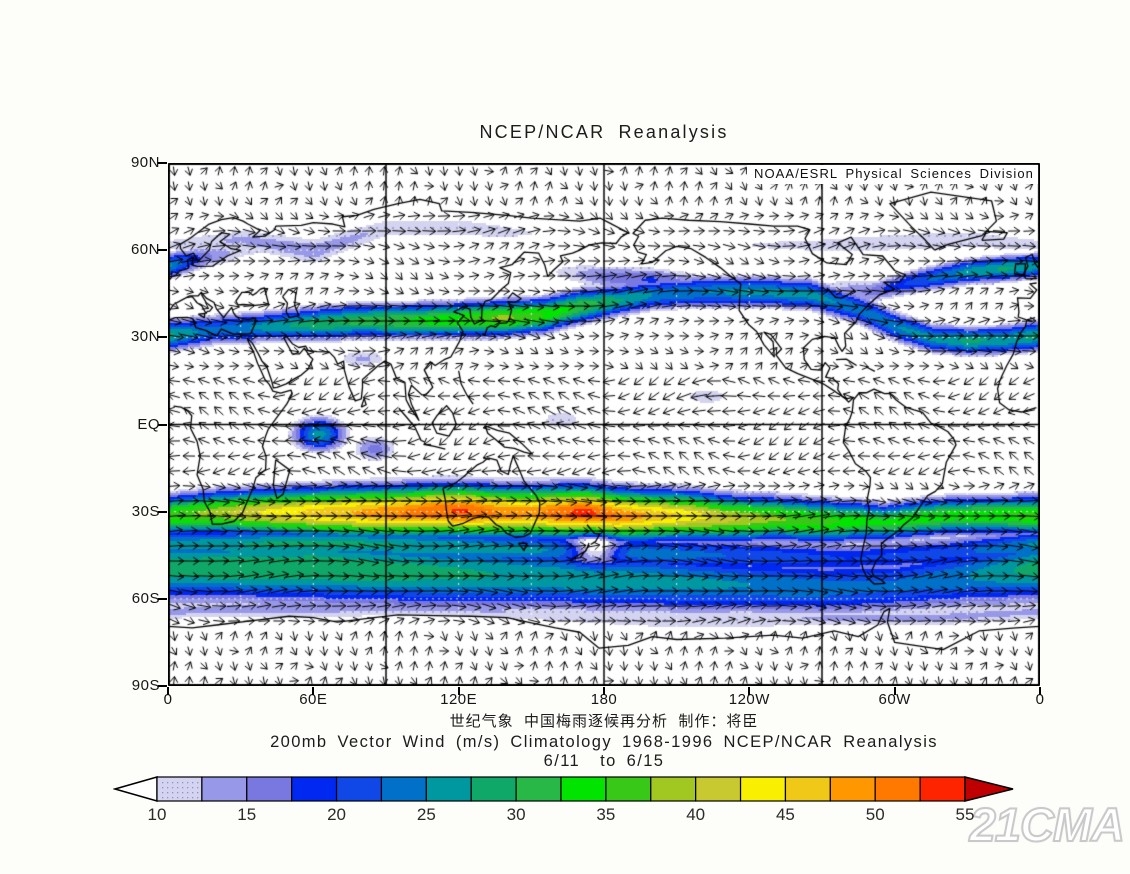 The width and height of the screenshot is (1130, 874). I want to click on lon-label-180: 180, so click(604, 699).